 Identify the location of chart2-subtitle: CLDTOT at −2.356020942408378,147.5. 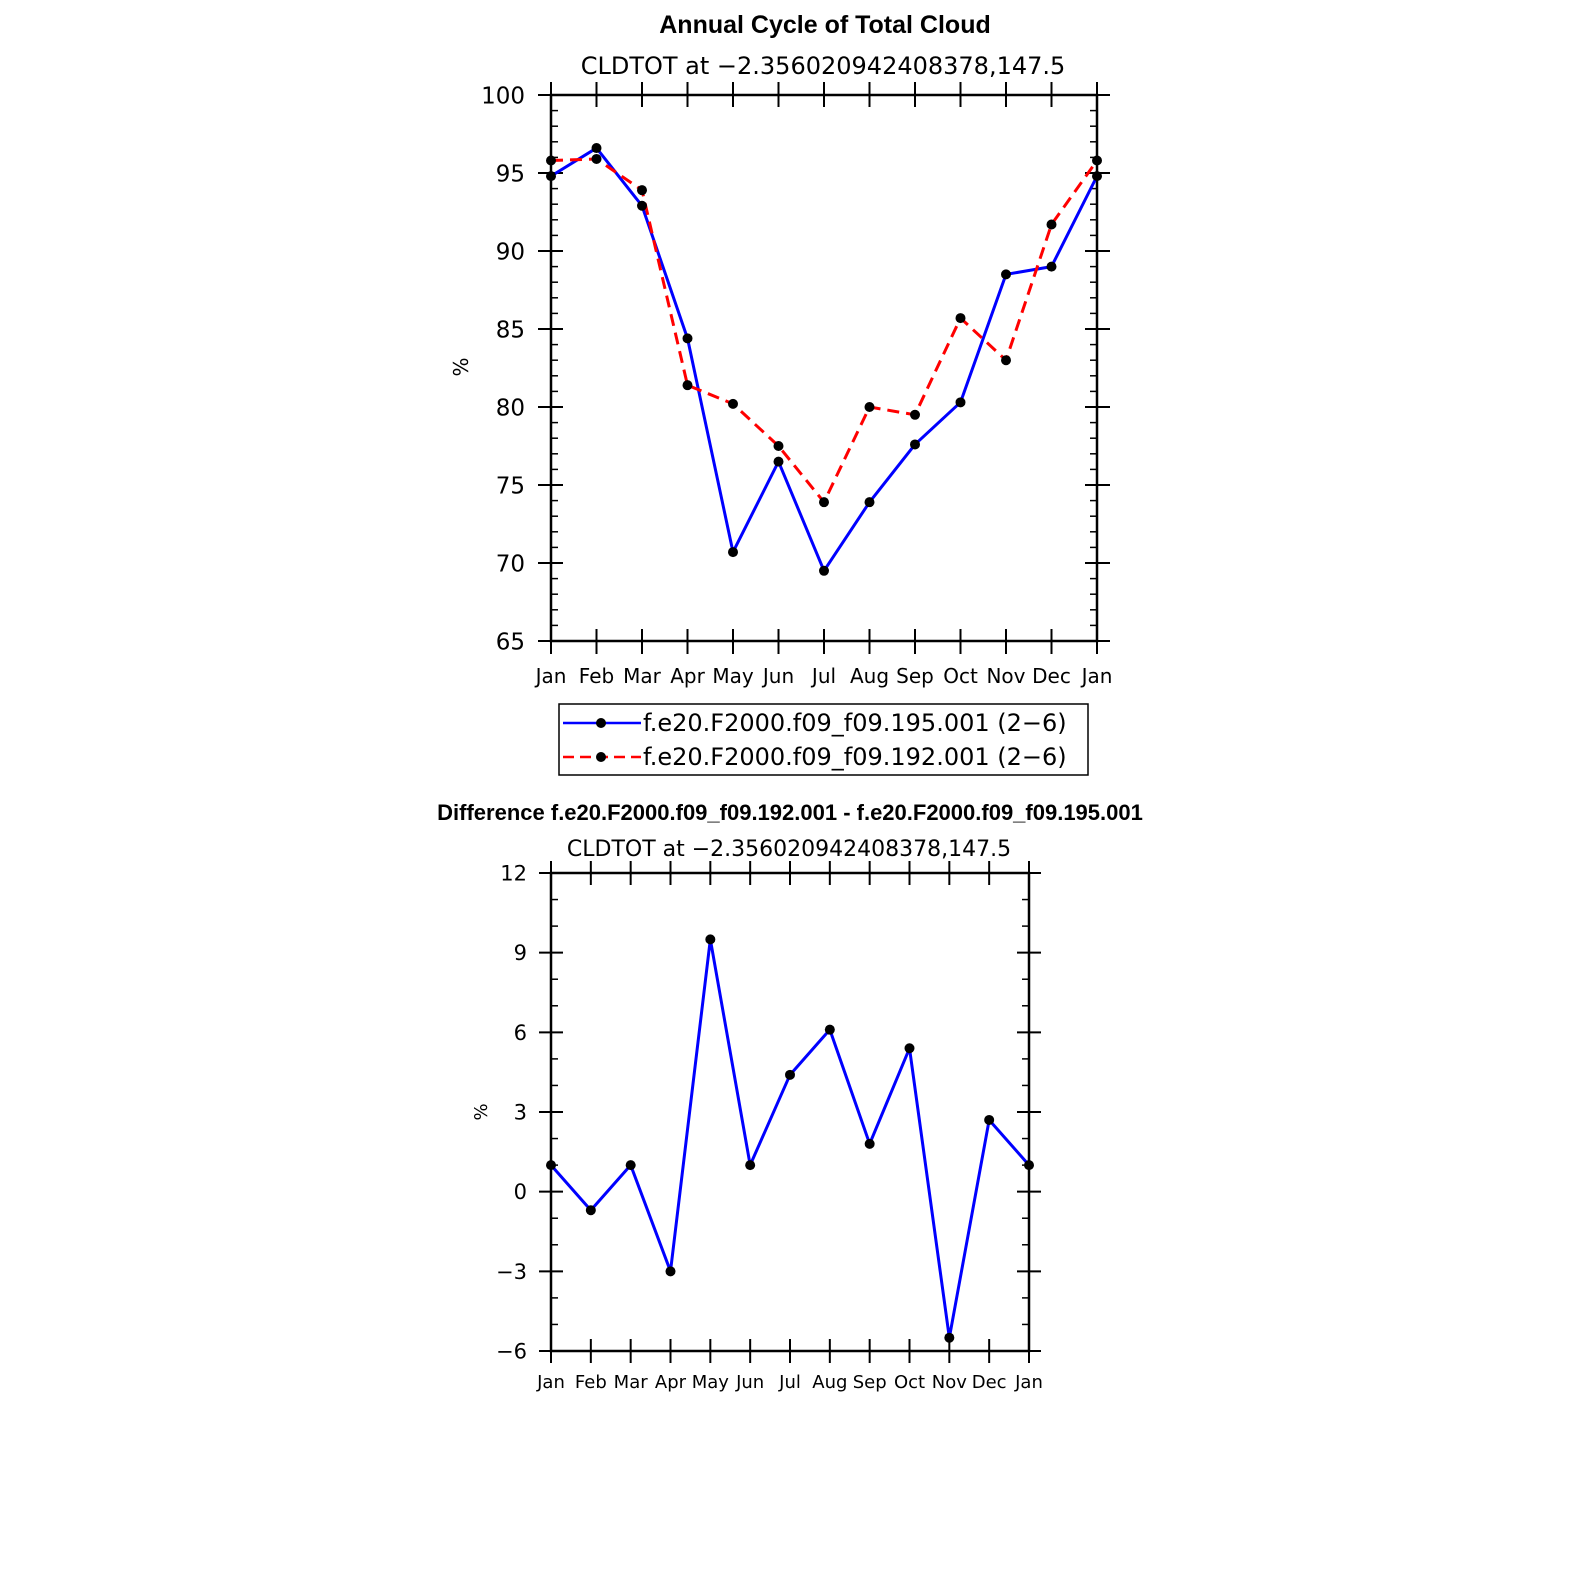
(789, 849).